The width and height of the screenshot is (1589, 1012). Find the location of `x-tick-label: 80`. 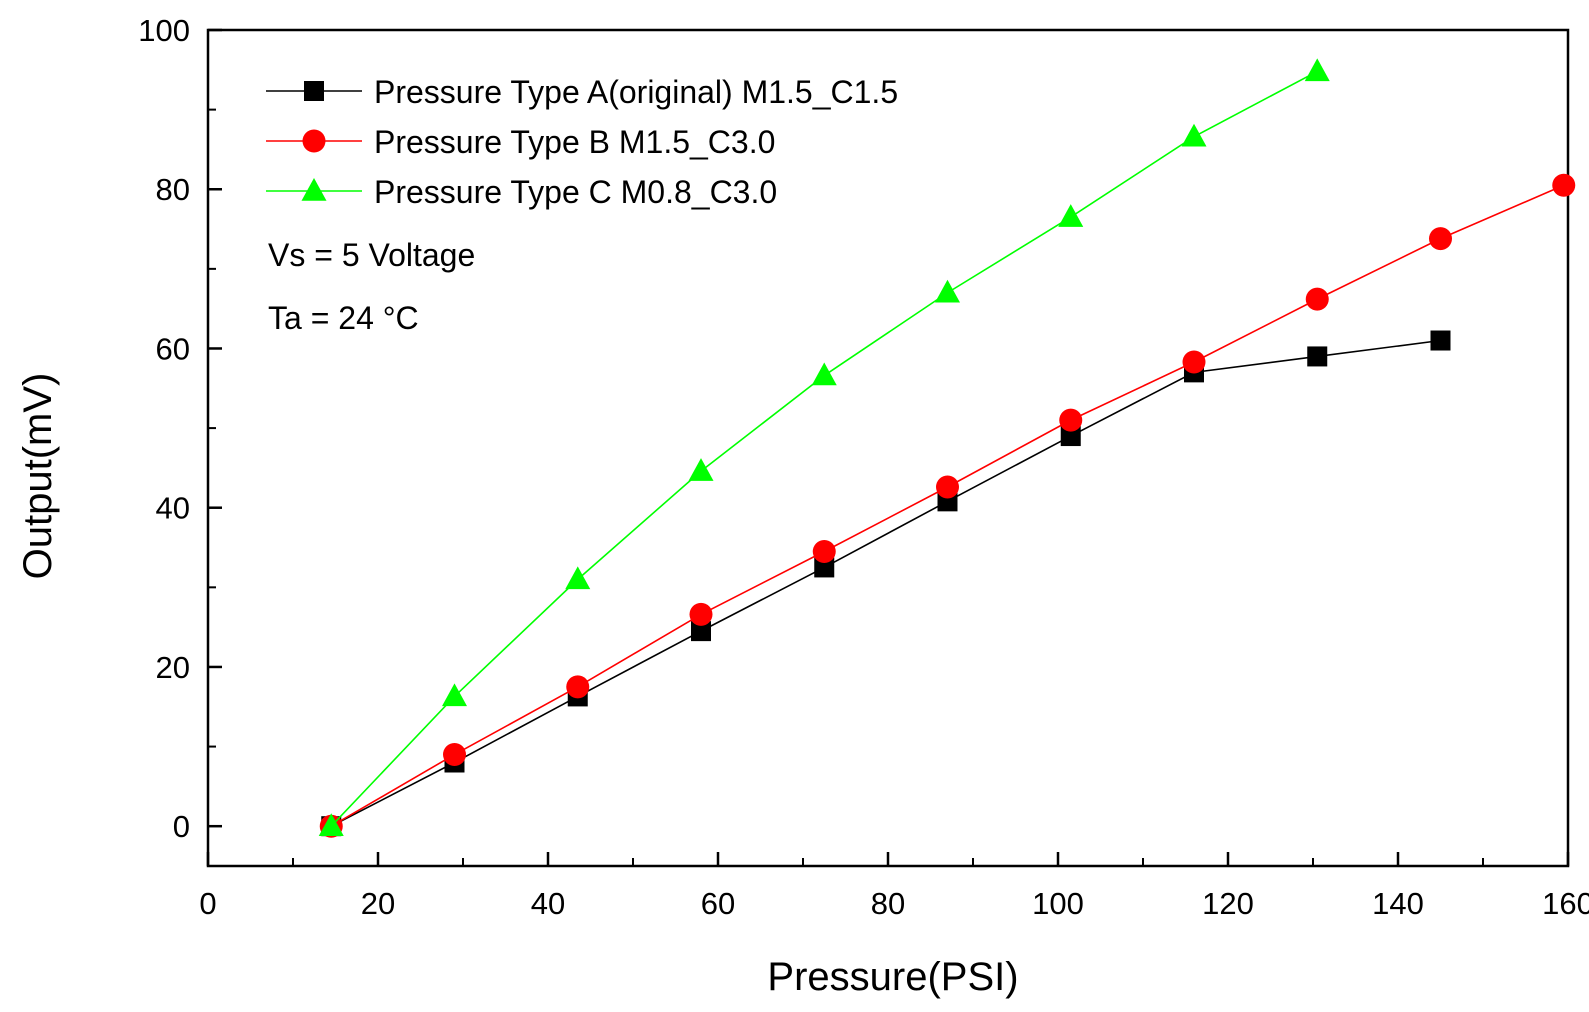

x-tick-label: 80 is located at coordinates (888, 903).